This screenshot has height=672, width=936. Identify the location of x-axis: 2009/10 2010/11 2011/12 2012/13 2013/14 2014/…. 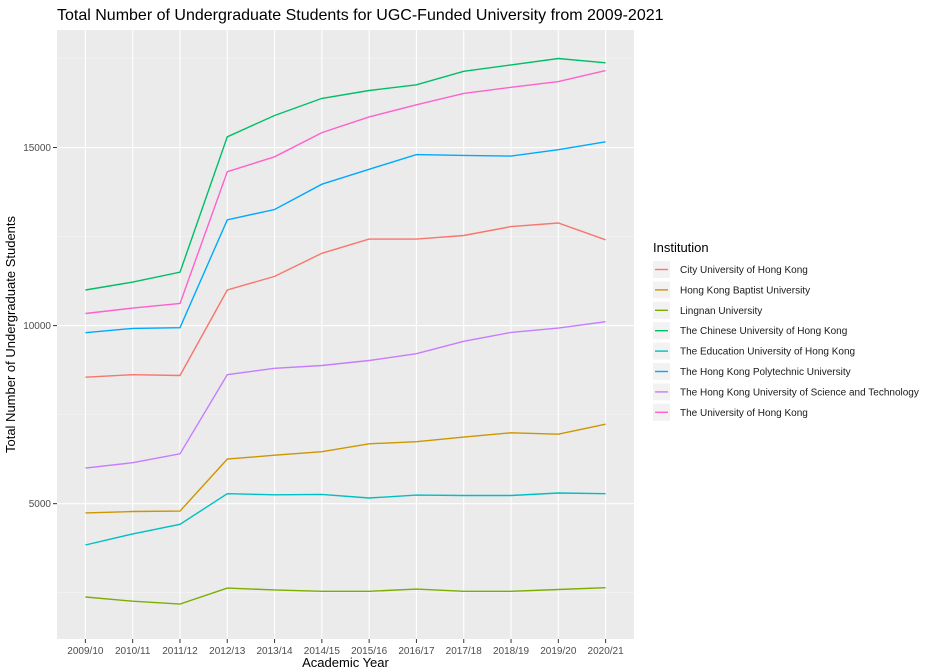
(345, 648).